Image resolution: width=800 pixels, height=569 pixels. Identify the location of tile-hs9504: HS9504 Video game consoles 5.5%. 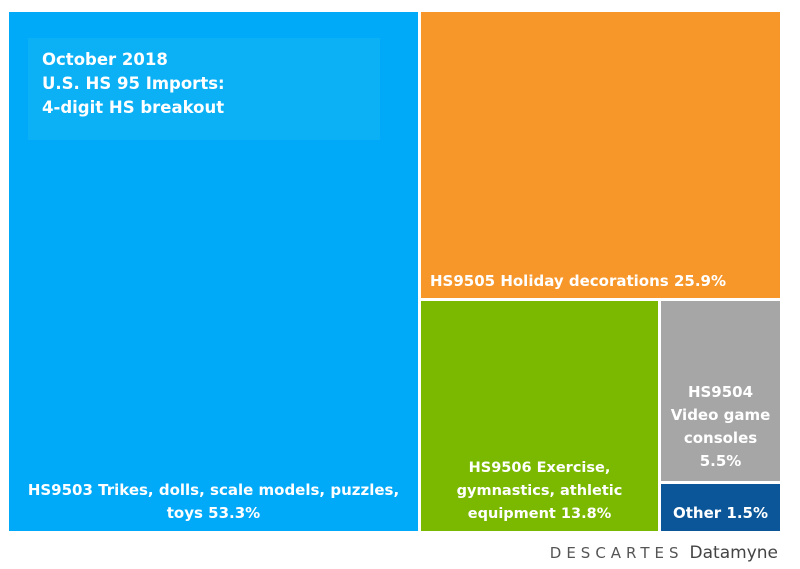
(720, 391).